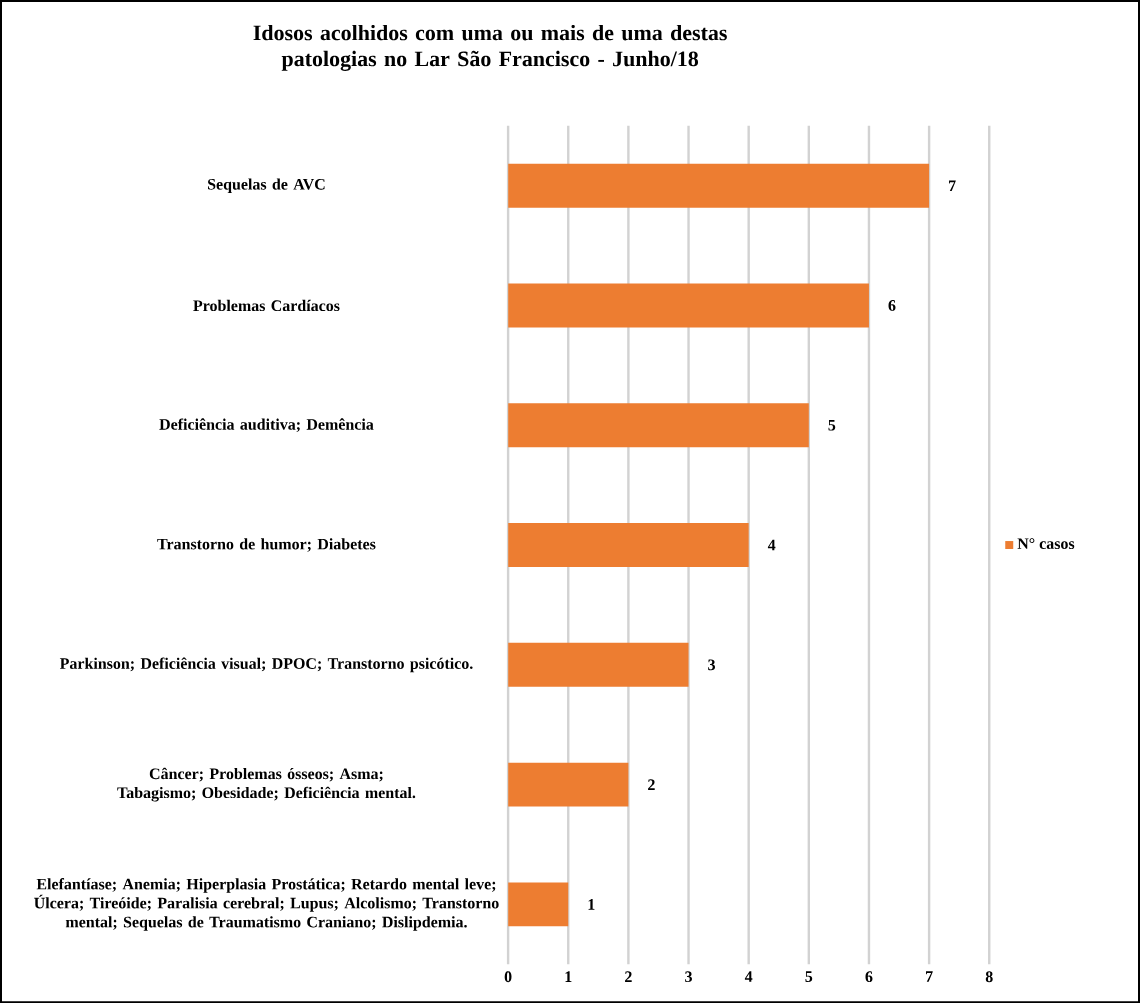  What do you see at coordinates (809, 976) in the screenshot?
I see `x-tick-label: 5` at bounding box center [809, 976].